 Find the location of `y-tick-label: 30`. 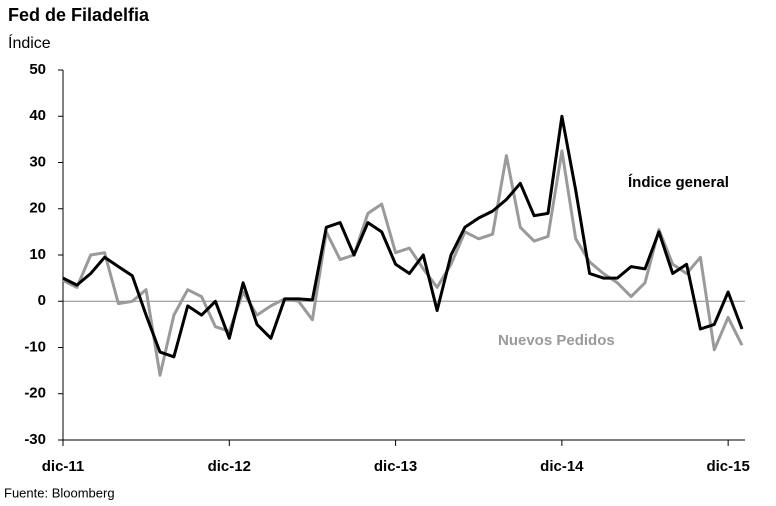

y-tick-label: 30 is located at coordinates (37, 161).